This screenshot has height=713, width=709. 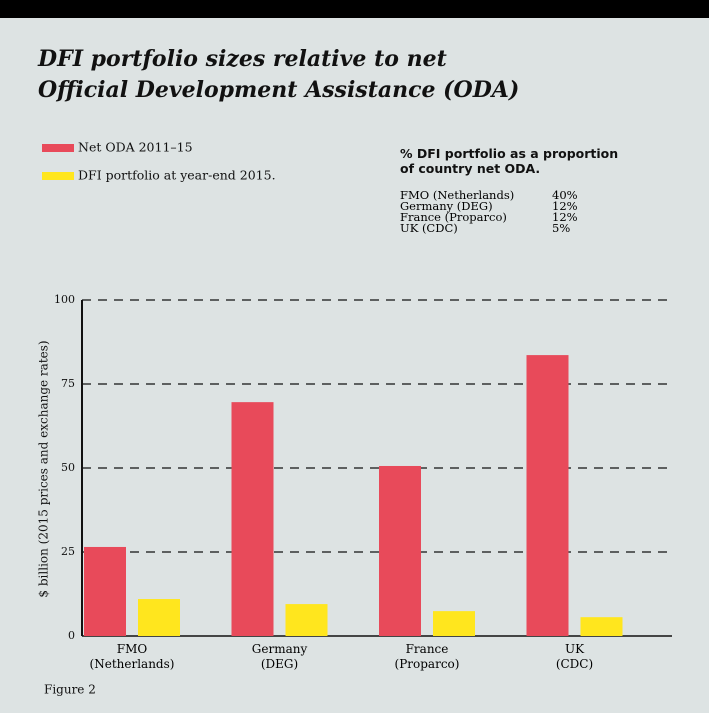 What do you see at coordinates (64, 299) in the screenshot?
I see `y-tick-label: 100` at bounding box center [64, 299].